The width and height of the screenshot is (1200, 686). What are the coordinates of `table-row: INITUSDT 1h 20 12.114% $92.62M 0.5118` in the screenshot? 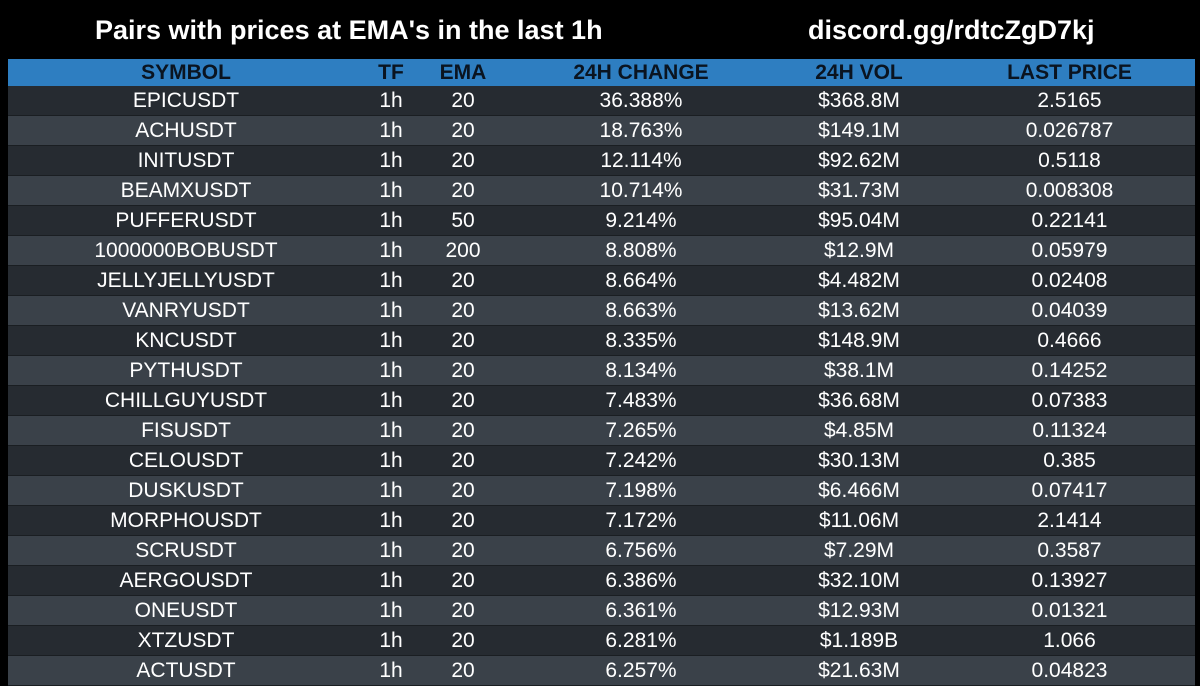 It's located at (601, 160).